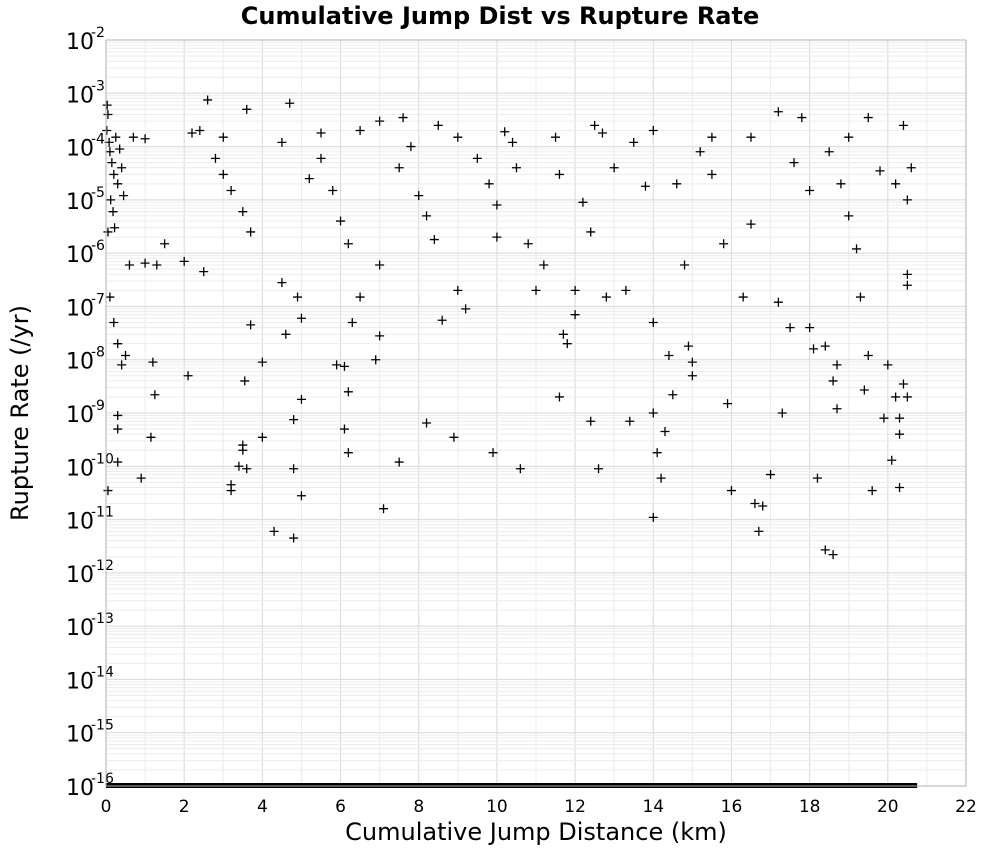 The width and height of the screenshot is (1000, 850). What do you see at coordinates (85, 306) in the screenshot?
I see `y-tick-label: 10⁻⁷` at bounding box center [85, 306].